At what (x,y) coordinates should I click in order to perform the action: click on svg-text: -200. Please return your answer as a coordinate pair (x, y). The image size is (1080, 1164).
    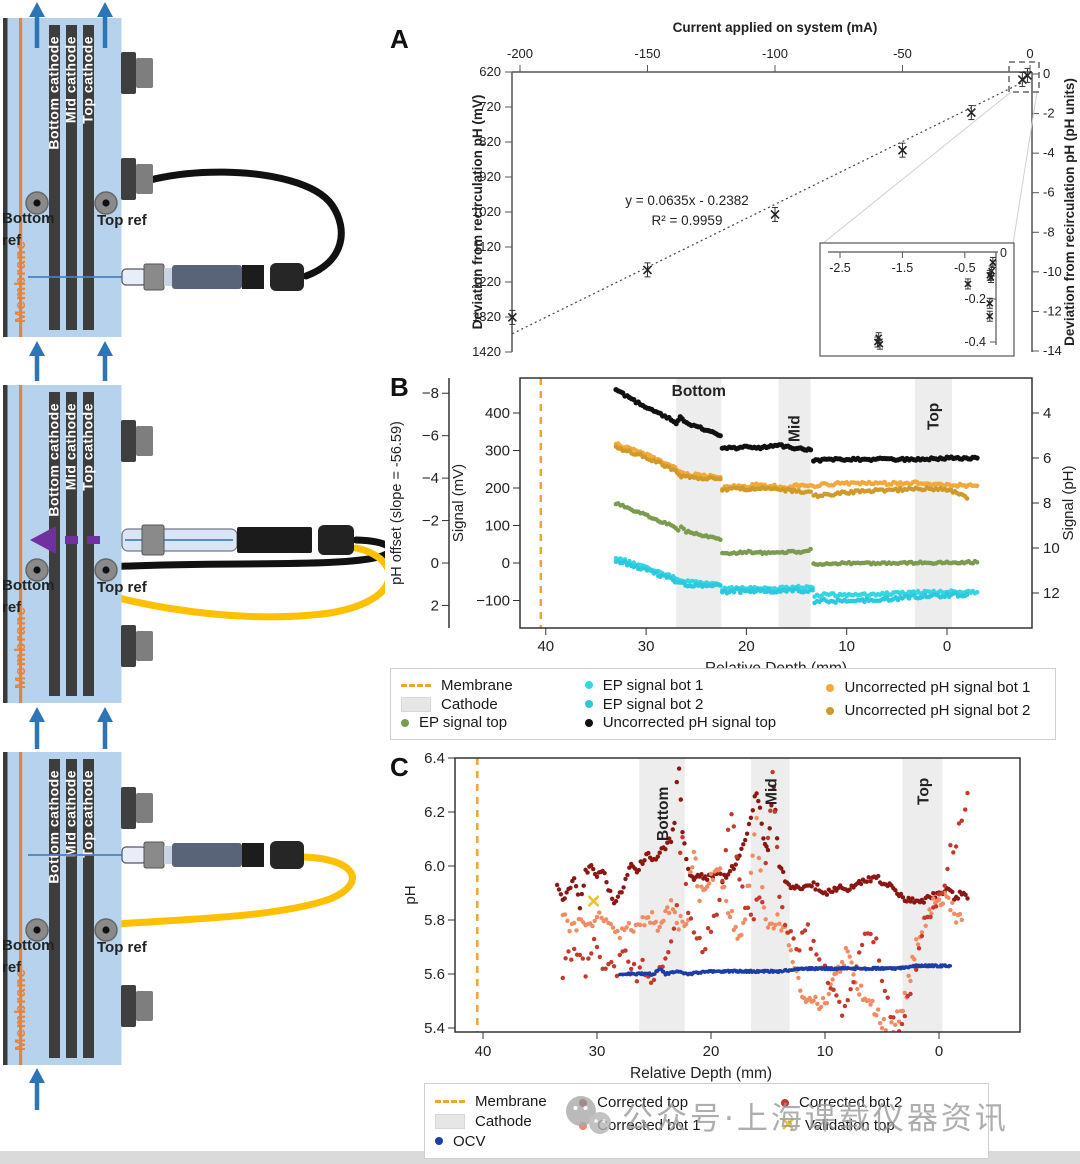
    Looking at the image, I should click on (520, 53).